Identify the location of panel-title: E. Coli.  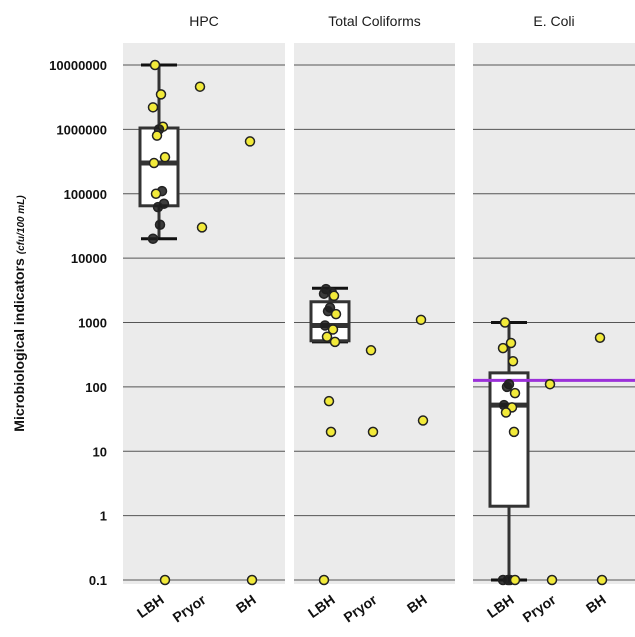
(553, 21).